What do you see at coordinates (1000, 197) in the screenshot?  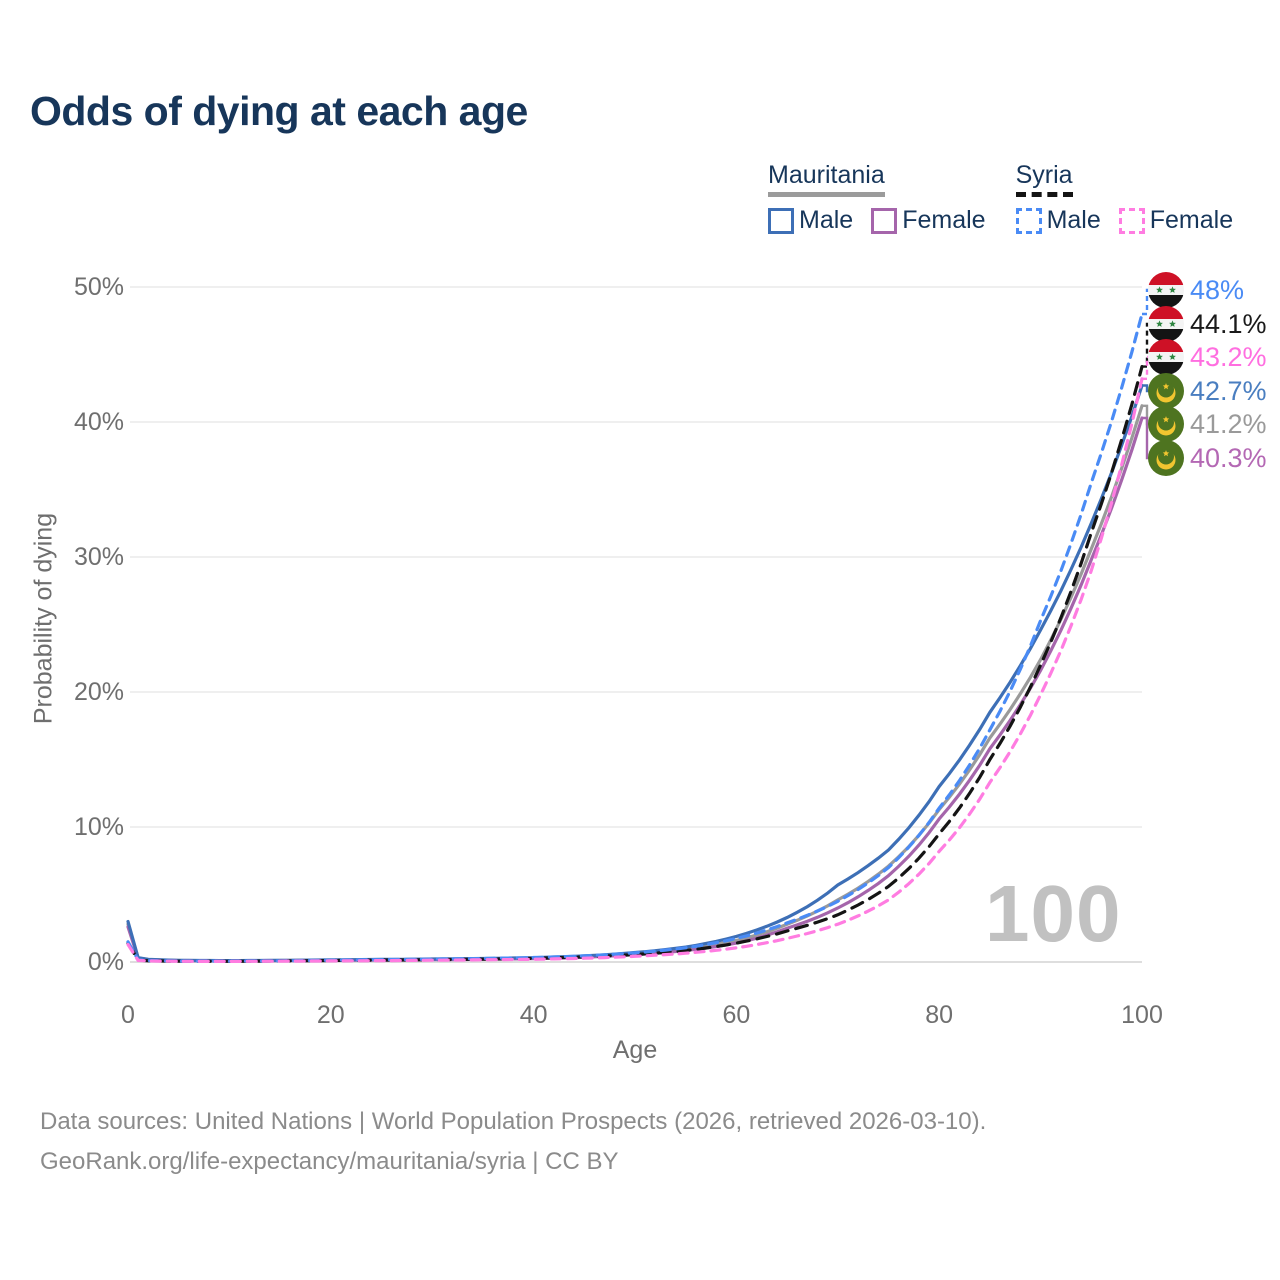 I see `legend: Mauritania Male Female Syria Male Female` at bounding box center [1000, 197].